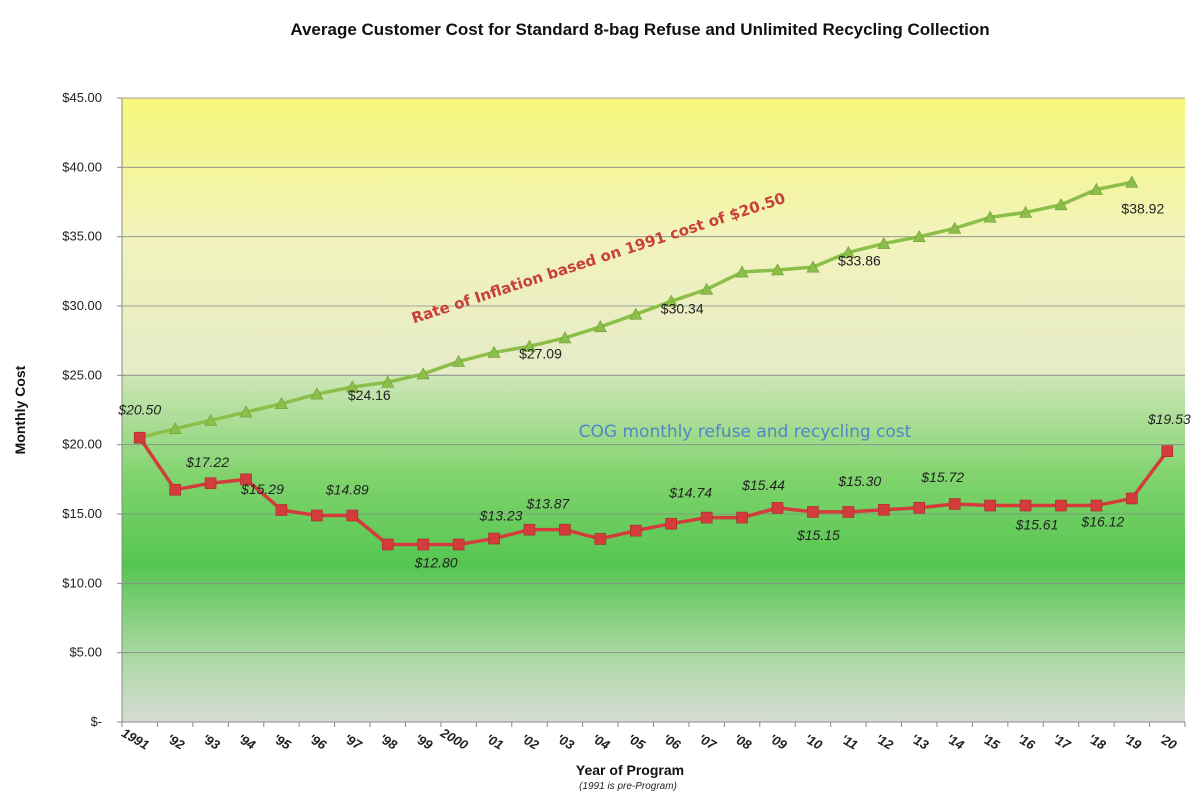 The height and width of the screenshot is (793, 1200). What do you see at coordinates (347, 490) in the screenshot?
I see `cog-data-label: $14.89` at bounding box center [347, 490].